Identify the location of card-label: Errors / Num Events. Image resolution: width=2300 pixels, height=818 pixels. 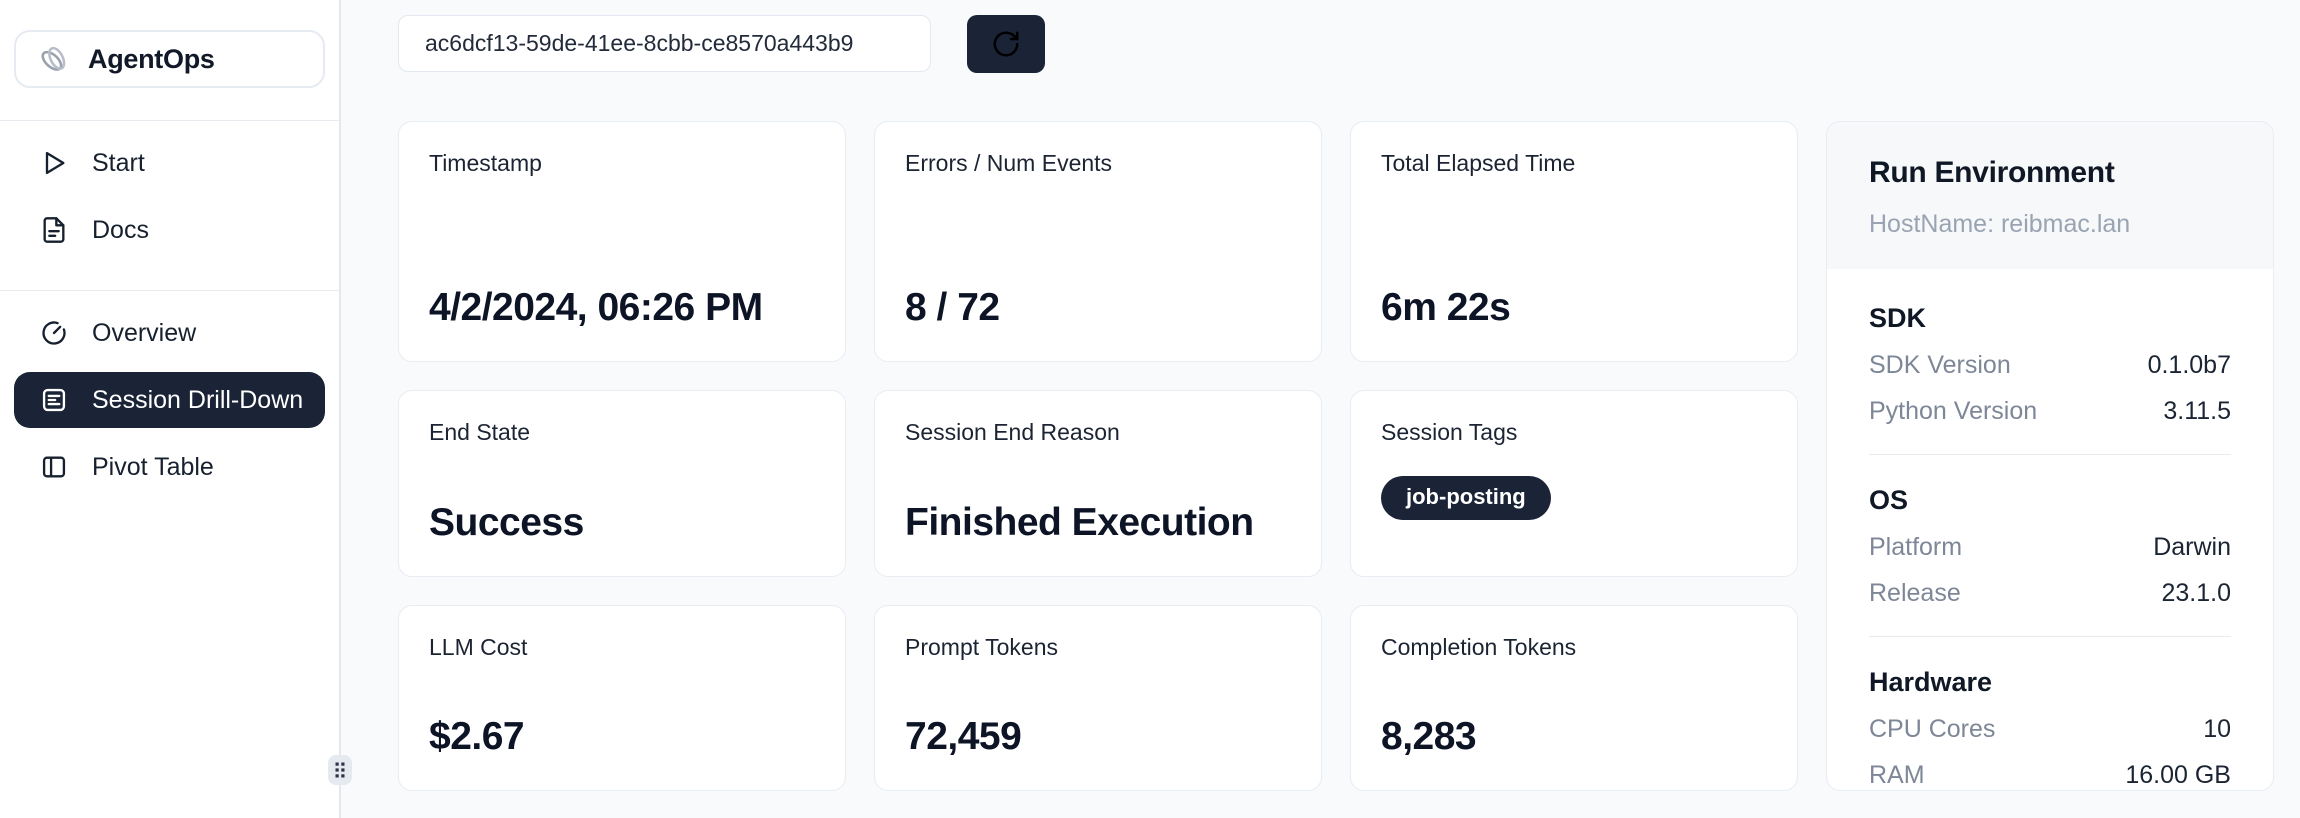
(1009, 163).